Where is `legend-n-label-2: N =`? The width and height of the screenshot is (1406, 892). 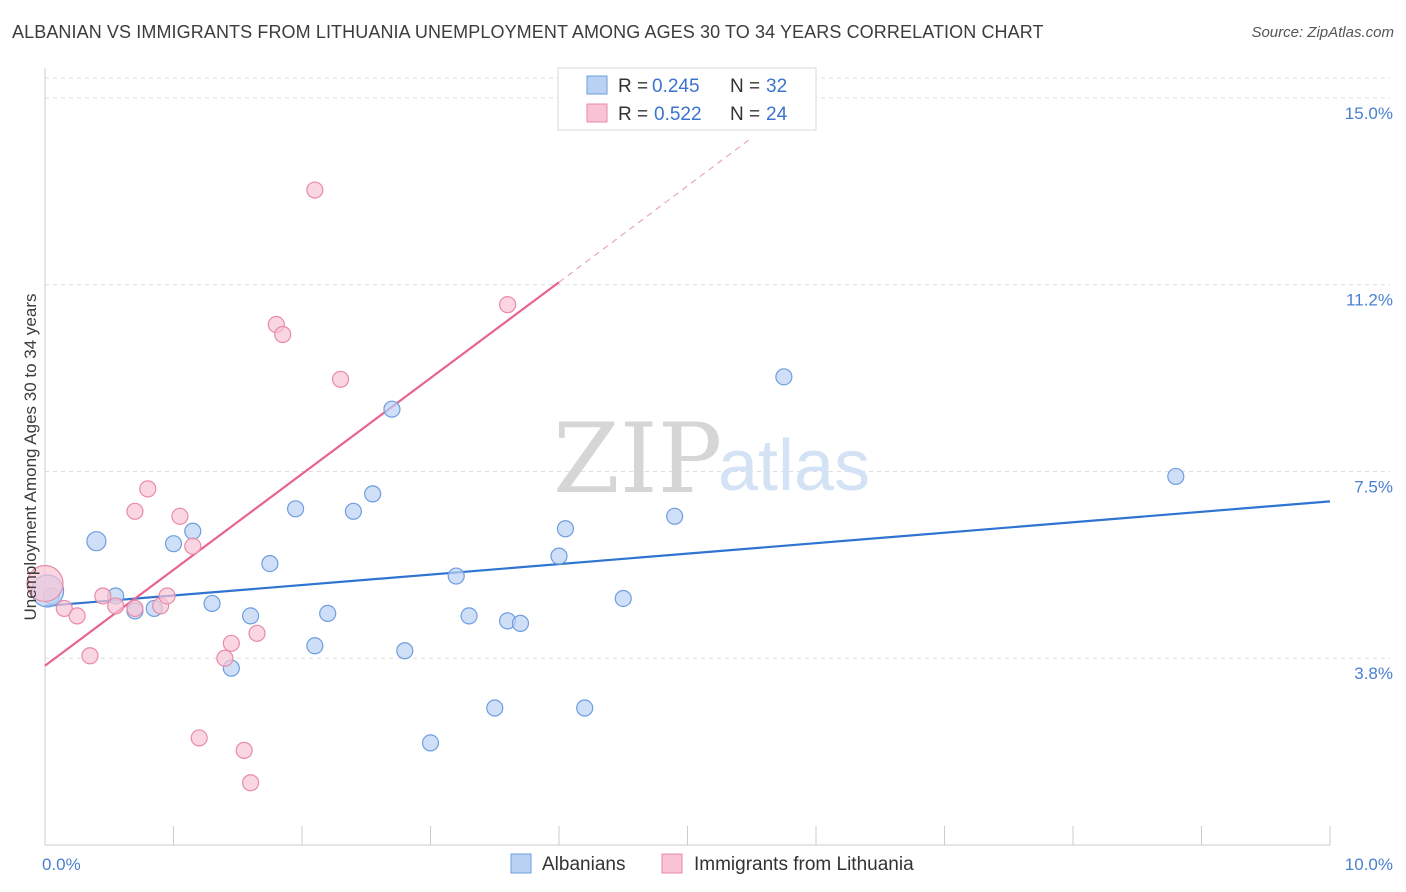
legend-n-label-2: N = is located at coordinates (745, 114).